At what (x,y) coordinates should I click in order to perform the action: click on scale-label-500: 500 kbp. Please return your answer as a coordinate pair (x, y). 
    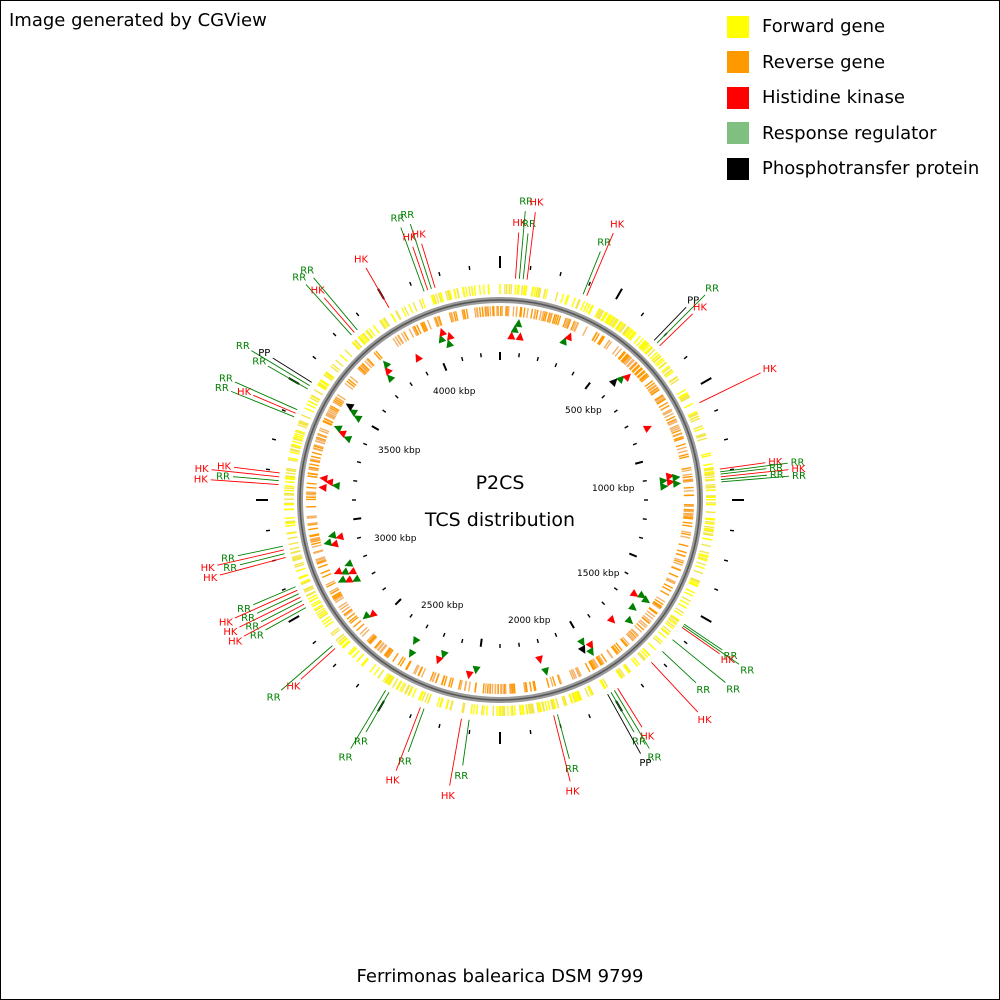
    Looking at the image, I should click on (583, 411).